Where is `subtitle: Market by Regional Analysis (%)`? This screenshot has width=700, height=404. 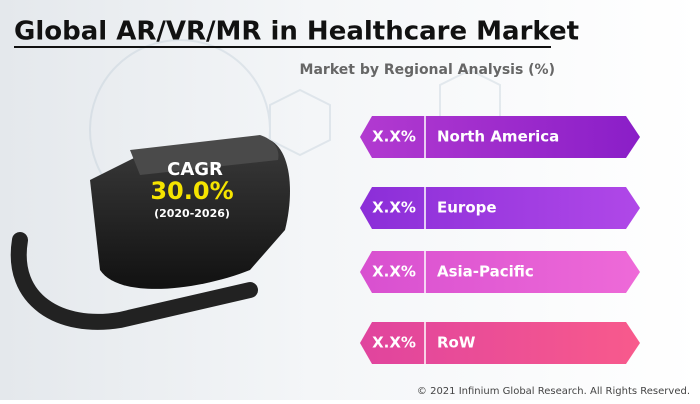 subtitle: Market by Regional Analysis (%) is located at coordinates (427, 70).